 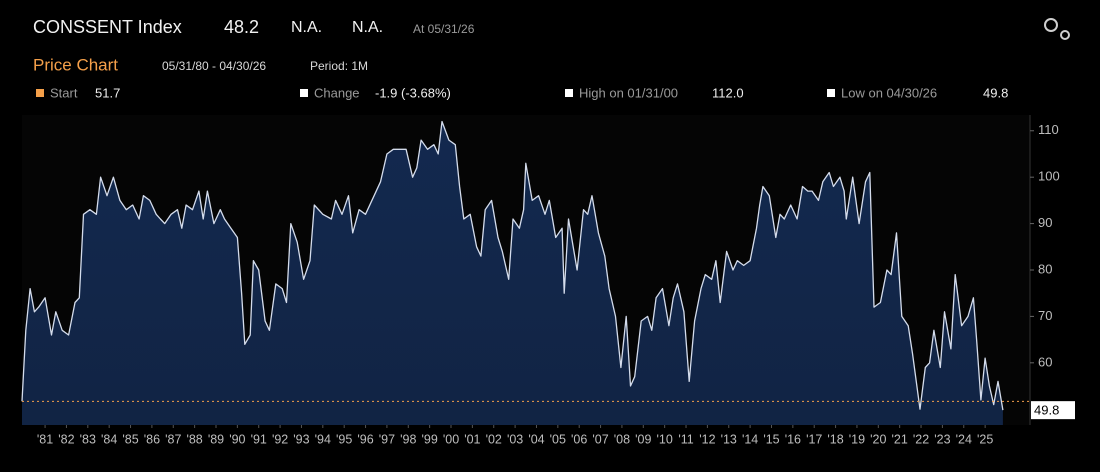 What do you see at coordinates (857, 439) in the screenshot?
I see `x-tick-label: '19` at bounding box center [857, 439].